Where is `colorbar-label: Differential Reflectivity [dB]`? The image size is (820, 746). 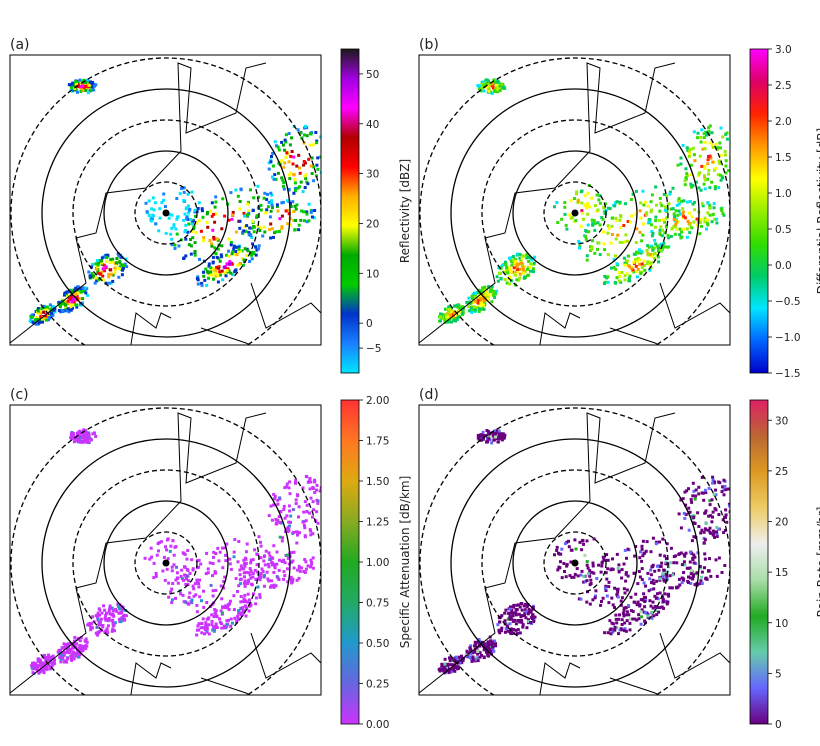
colorbar-label: Differential Reflectivity [dB] is located at coordinates (817, 211).